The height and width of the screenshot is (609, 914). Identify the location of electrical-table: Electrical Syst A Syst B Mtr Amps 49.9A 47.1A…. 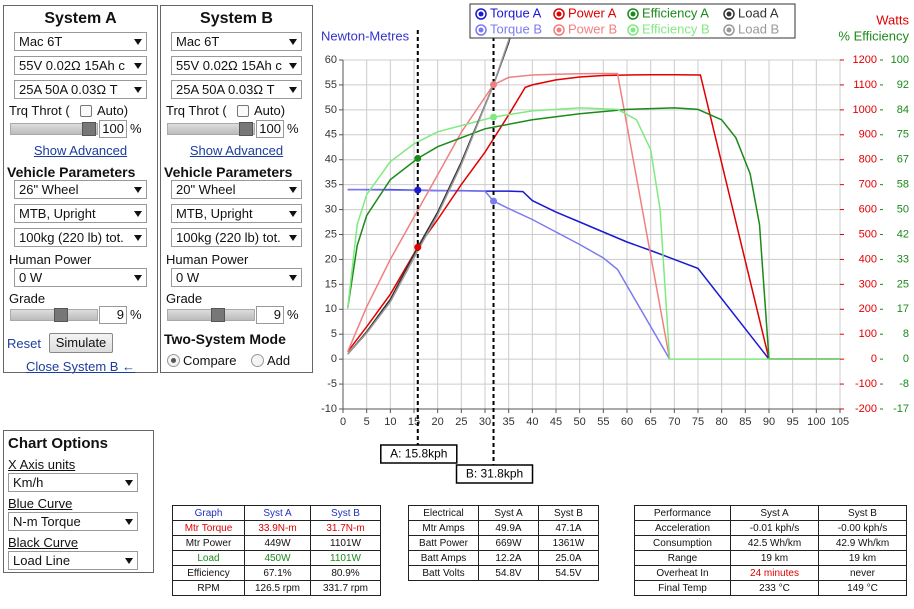
(503, 543).